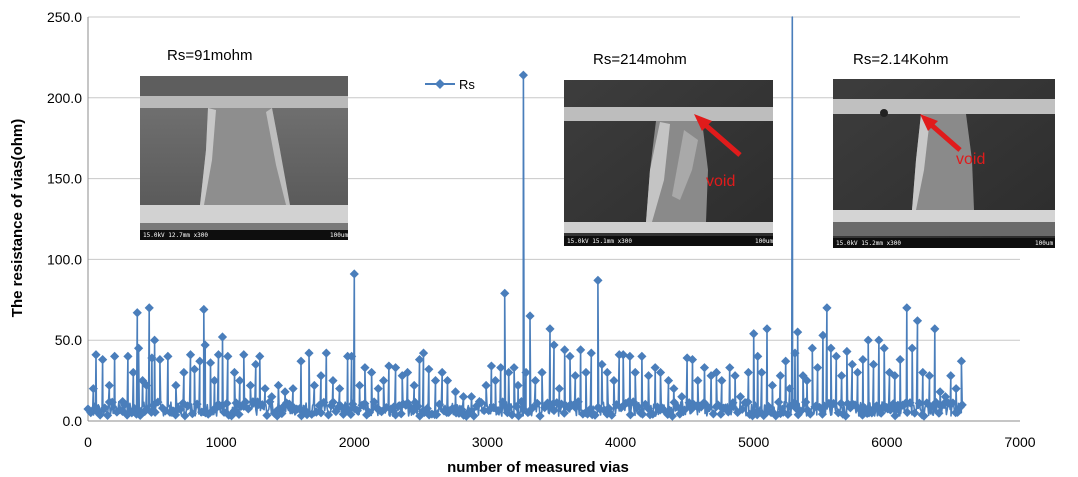 This screenshot has height=477, width=1078. I want to click on annotation-label-214mohm: Rs=214mohm, so click(640, 59).